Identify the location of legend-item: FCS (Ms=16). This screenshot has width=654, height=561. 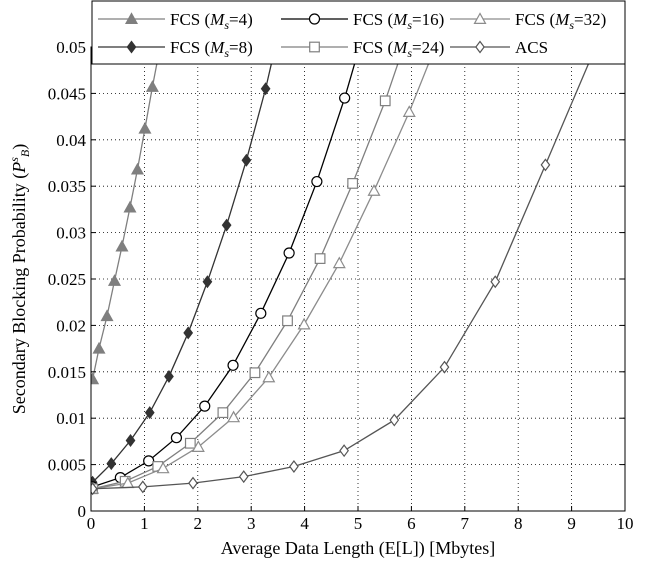
(362, 21).